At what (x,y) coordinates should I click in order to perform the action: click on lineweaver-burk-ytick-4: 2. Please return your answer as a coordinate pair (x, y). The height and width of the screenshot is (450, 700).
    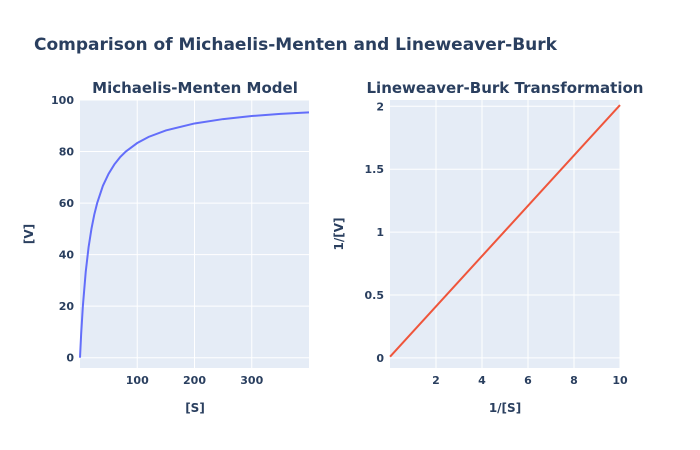
    Looking at the image, I should click on (380, 106).